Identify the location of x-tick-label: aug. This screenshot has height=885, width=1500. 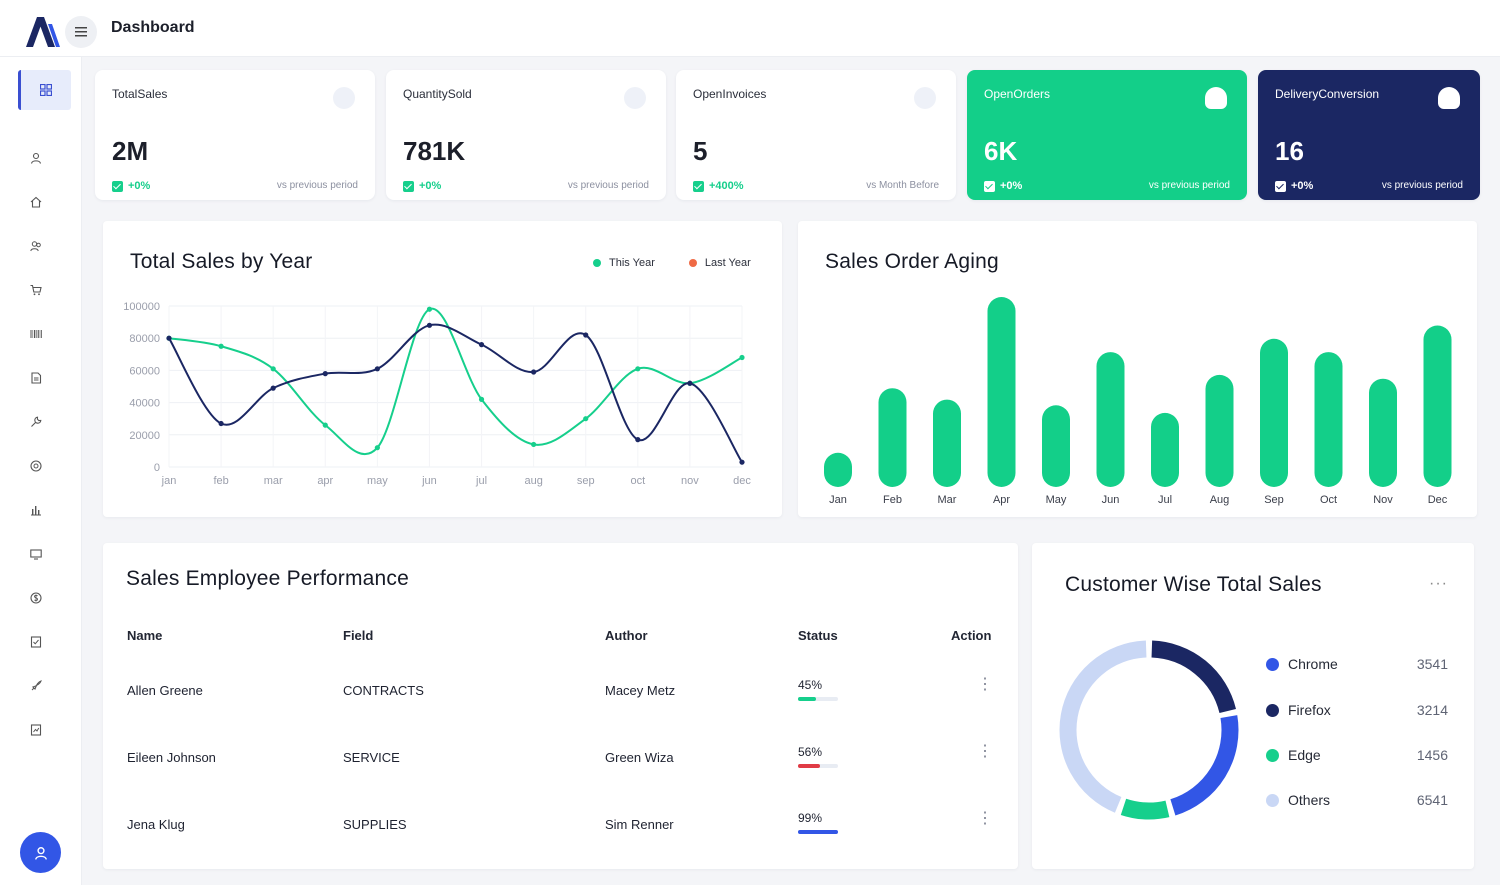
(533, 481).